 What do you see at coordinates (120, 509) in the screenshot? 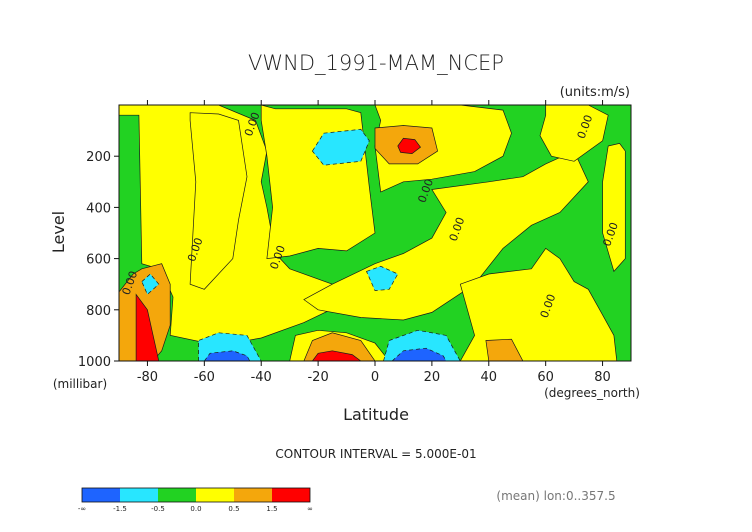
I see `colorbar-label: -1.5` at bounding box center [120, 509].